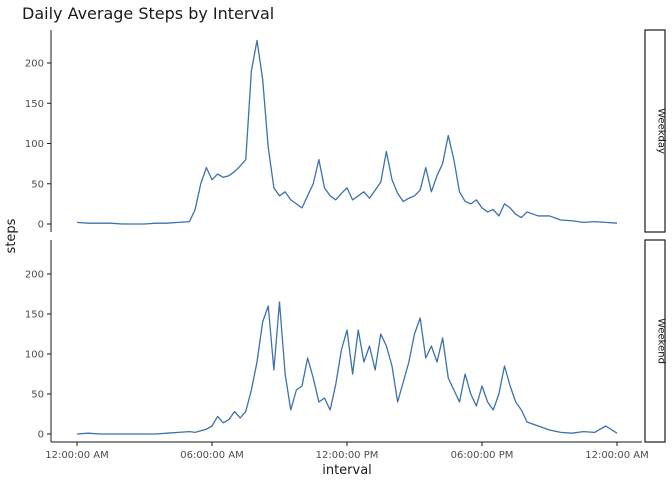  Describe the element at coordinates (11, 235) in the screenshot. I see `y-axis-title: steps` at that location.